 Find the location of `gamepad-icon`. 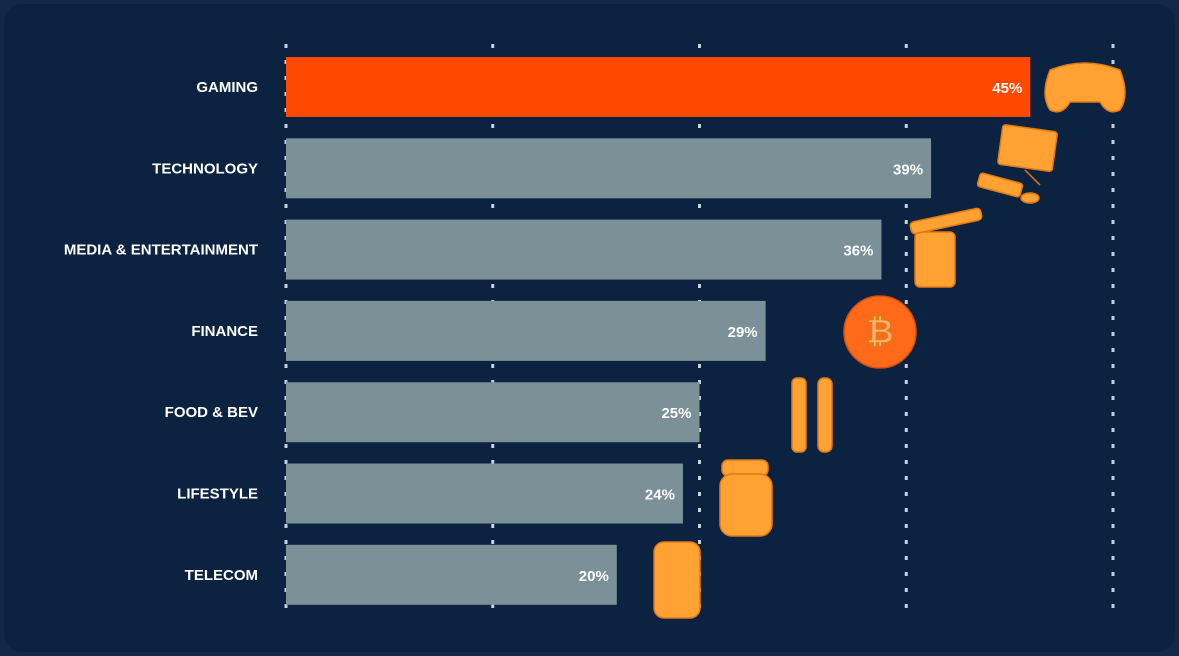

gamepad-icon is located at coordinates (1085, 87).